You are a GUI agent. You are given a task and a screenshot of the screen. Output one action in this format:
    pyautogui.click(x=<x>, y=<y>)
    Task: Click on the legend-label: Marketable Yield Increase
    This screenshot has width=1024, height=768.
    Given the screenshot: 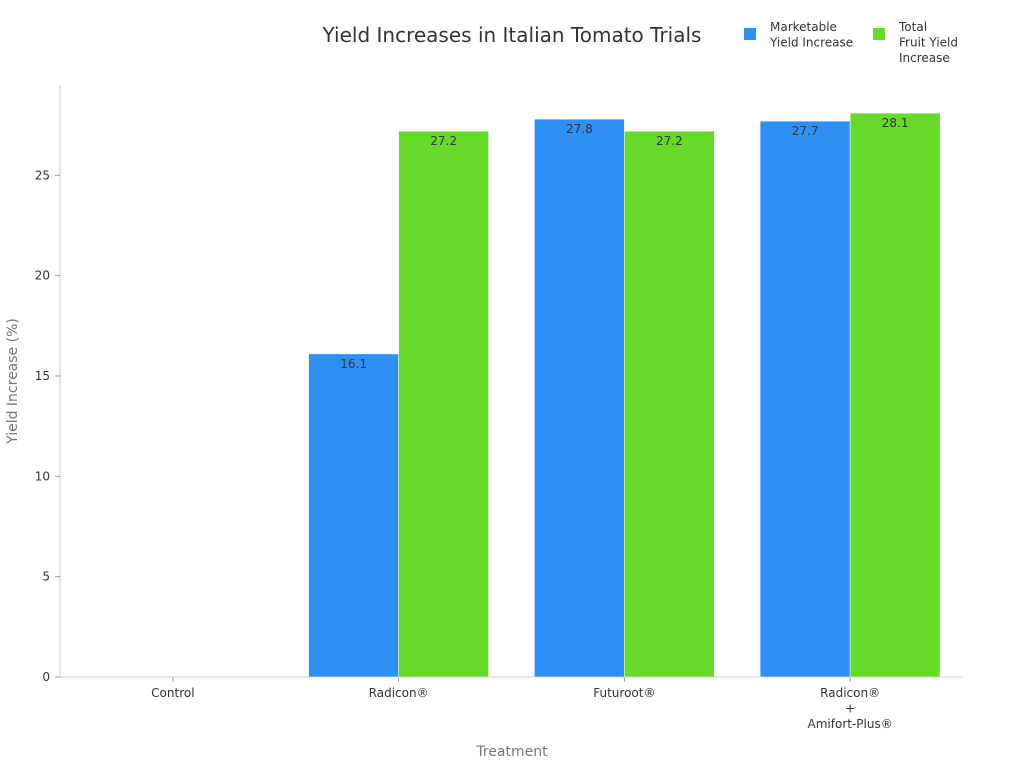 What is the action you would take?
    pyautogui.click(x=811, y=35)
    